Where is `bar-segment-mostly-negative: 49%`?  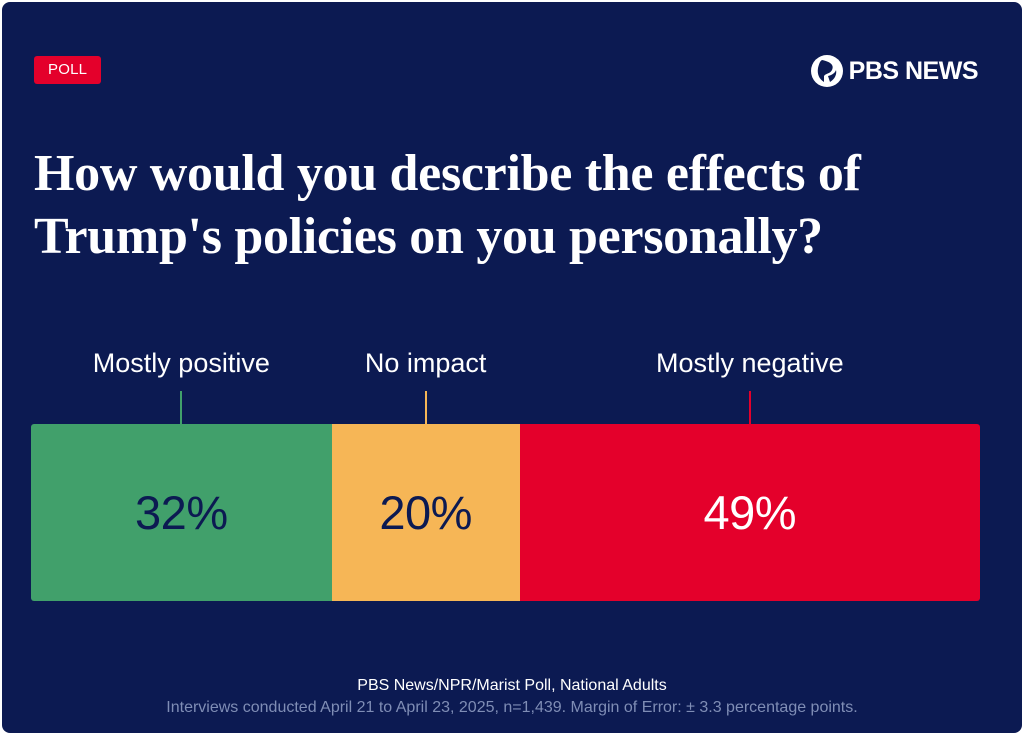
bar-segment-mostly-negative: 49% is located at coordinates (749, 512).